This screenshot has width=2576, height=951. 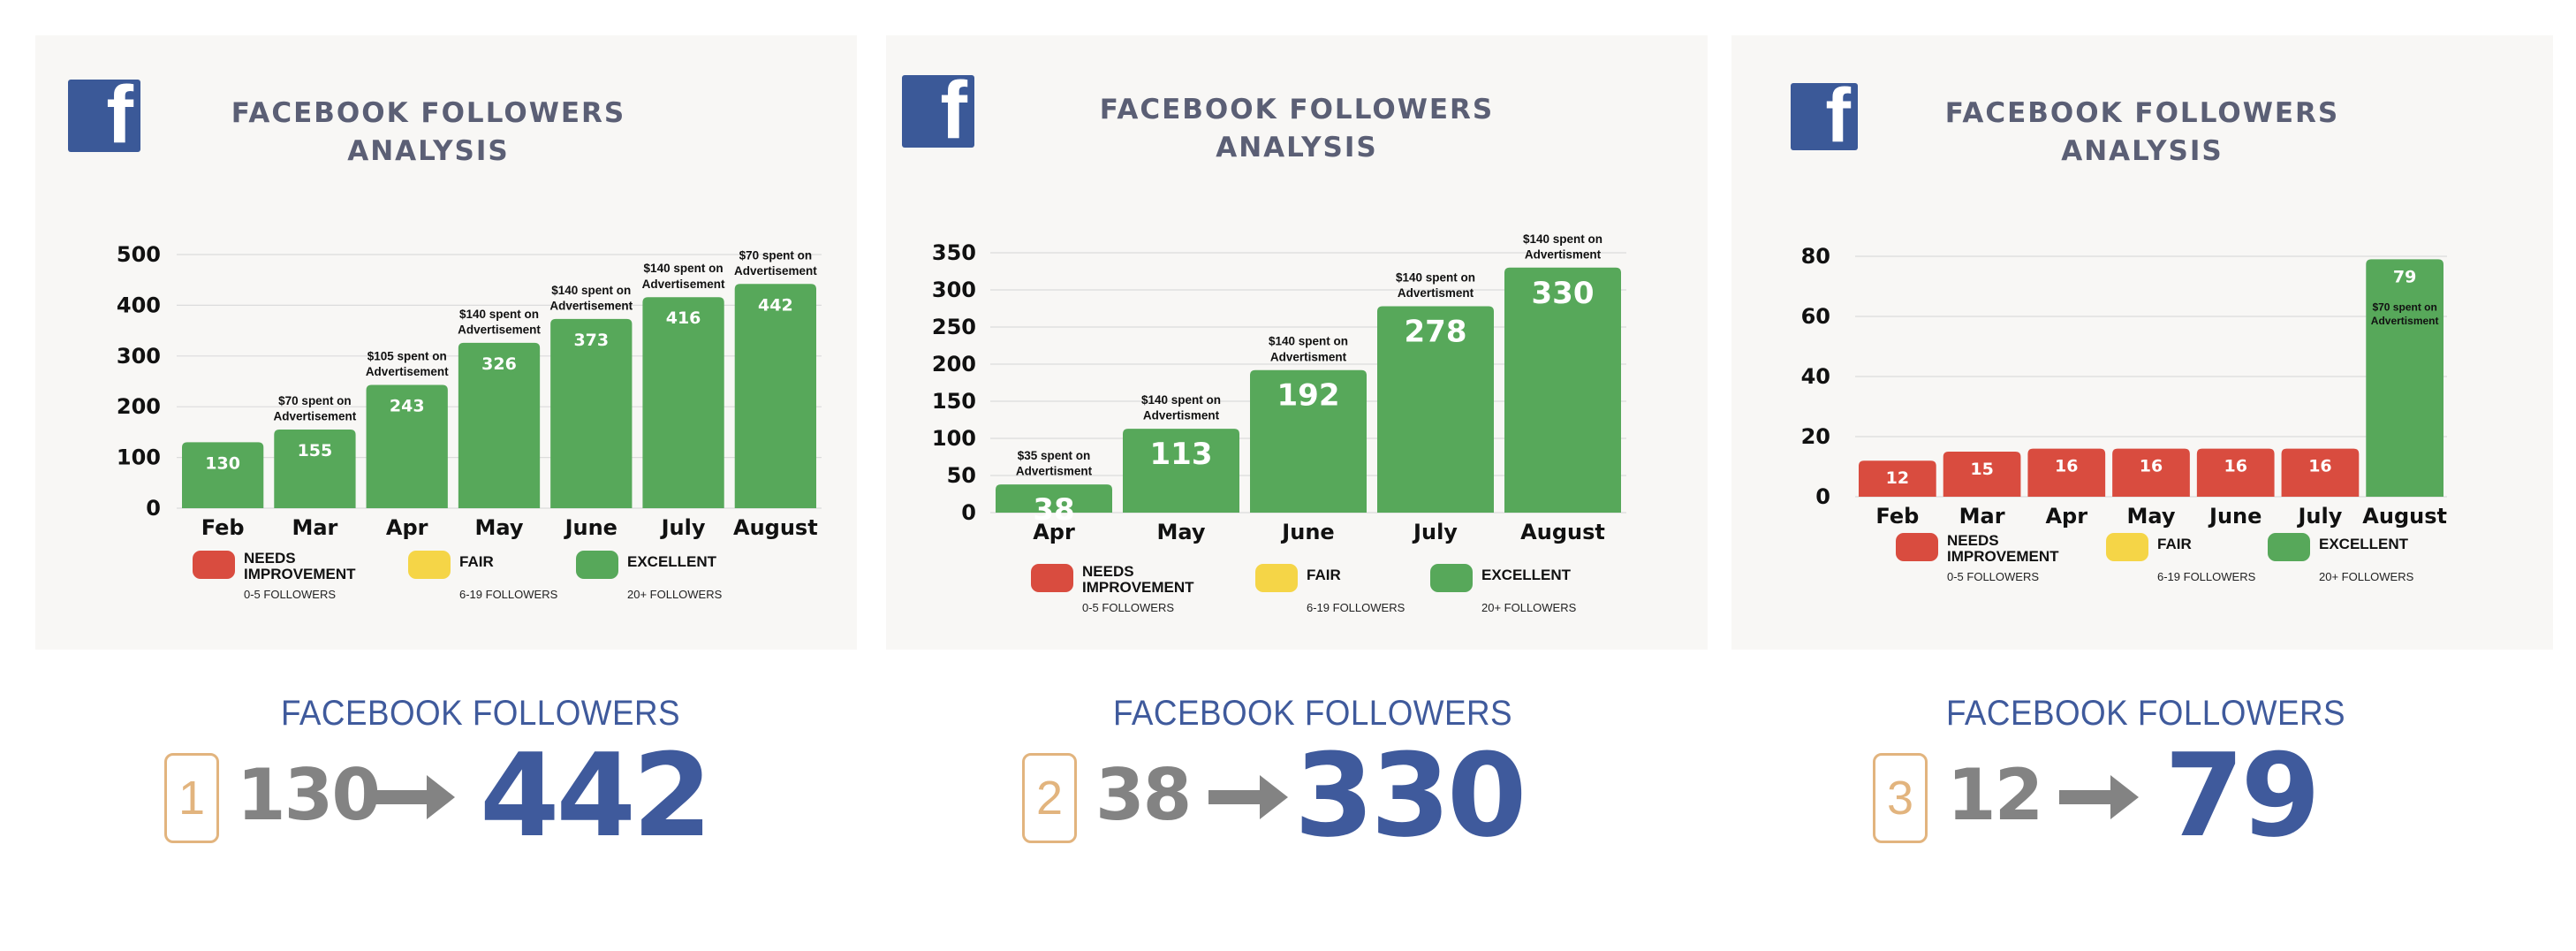 What do you see at coordinates (1054, 510) in the screenshot?
I see `bar-value-label: 38` at bounding box center [1054, 510].